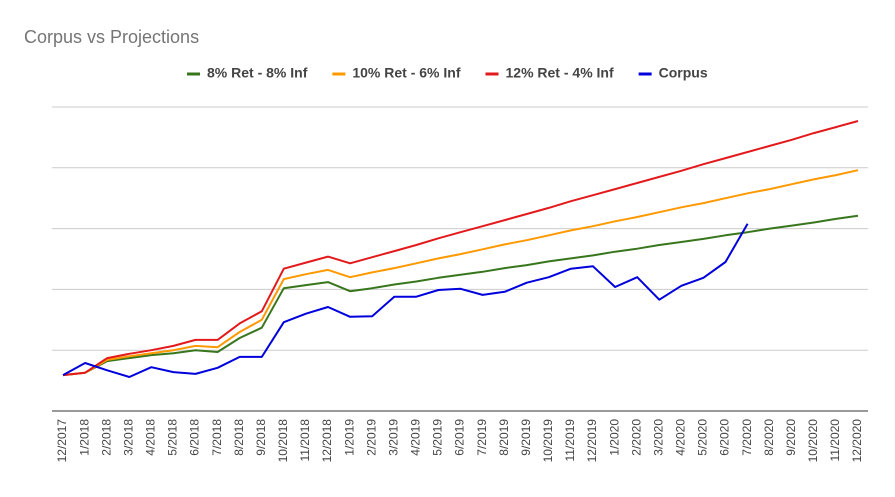 Image resolution: width=895 pixels, height=497 pixels. What do you see at coordinates (349, 437) in the screenshot?
I see `x-tick-label: 1/2019` at bounding box center [349, 437].